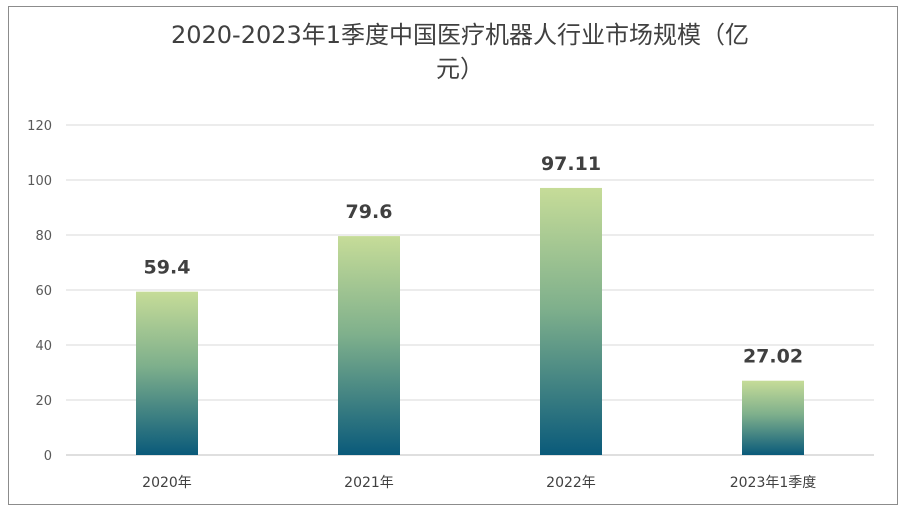 The height and width of the screenshot is (513, 908). What do you see at coordinates (43, 401) in the screenshot?
I see `y-tick-label: 20` at bounding box center [43, 401].